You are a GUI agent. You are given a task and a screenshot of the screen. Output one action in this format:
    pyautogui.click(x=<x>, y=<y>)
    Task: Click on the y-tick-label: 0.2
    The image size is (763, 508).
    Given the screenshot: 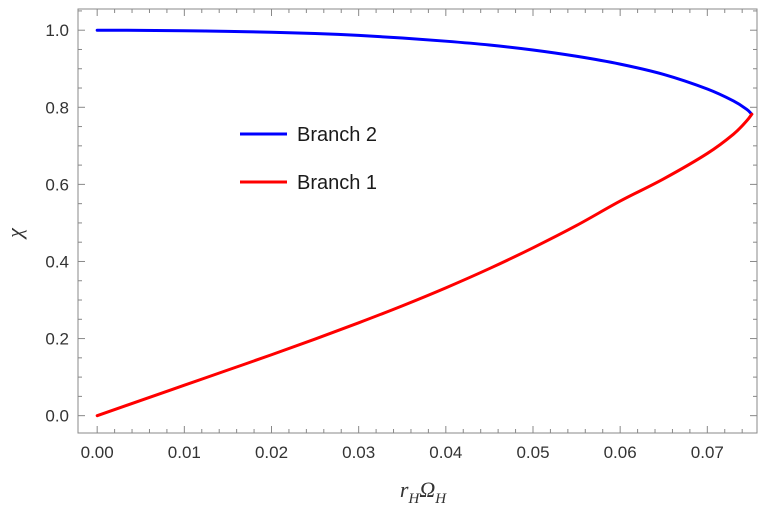 What is the action you would take?
    pyautogui.click(x=57, y=339)
    